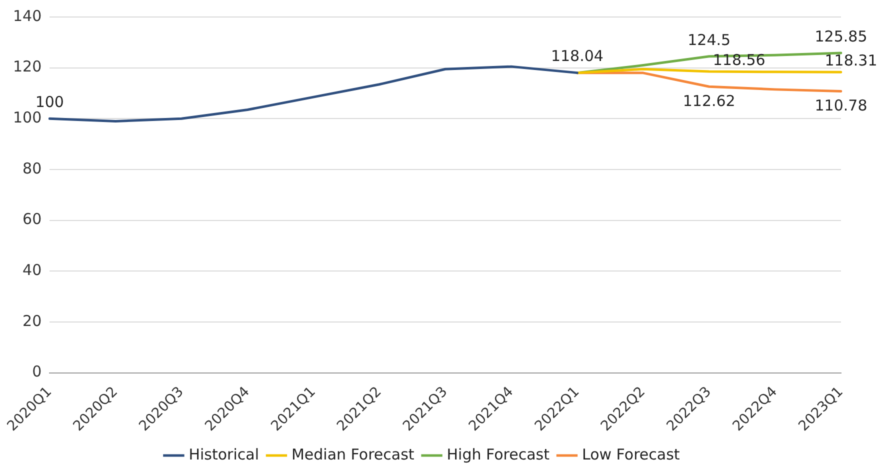 This screenshot has height=473, width=891. Describe the element at coordinates (631, 454) in the screenshot. I see `legend-label: Low Forecast` at that location.